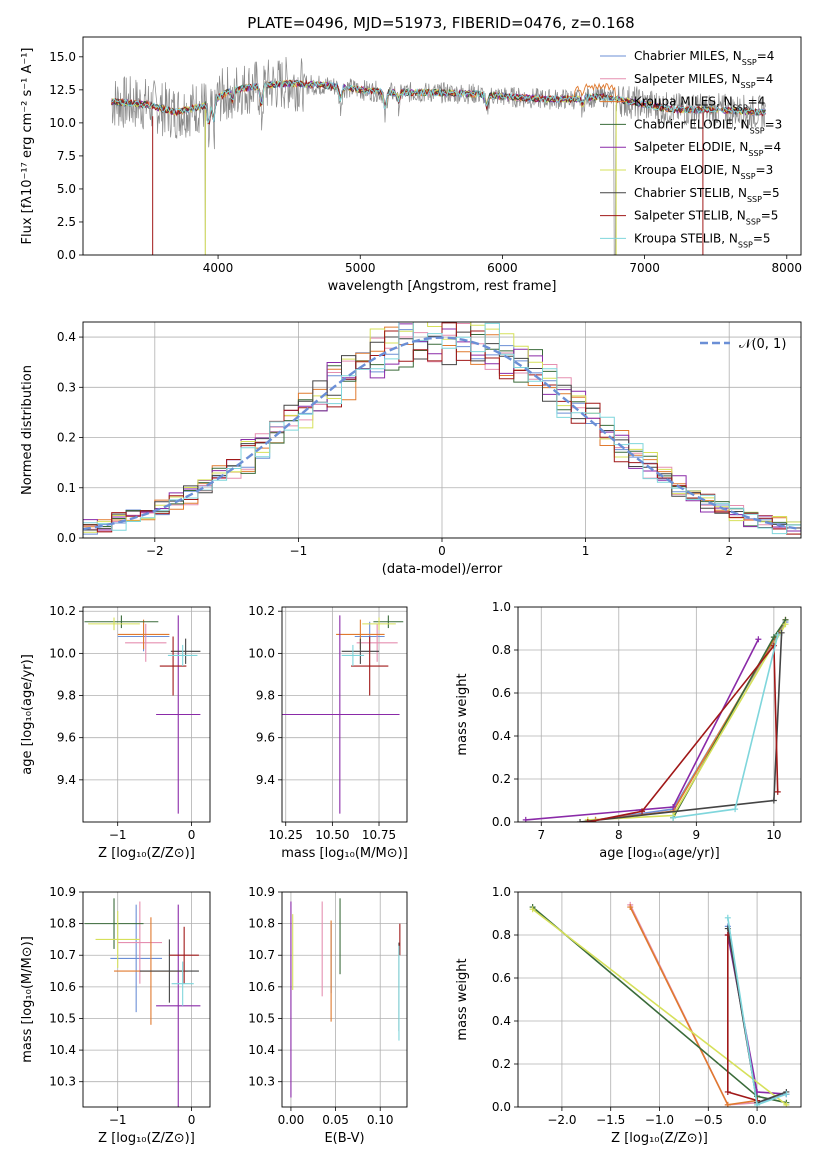 This screenshot has width=819, height=1170. Describe the element at coordinates (265, 696) in the screenshot. I see `age_mass-ytick-label: 9.8` at that location.